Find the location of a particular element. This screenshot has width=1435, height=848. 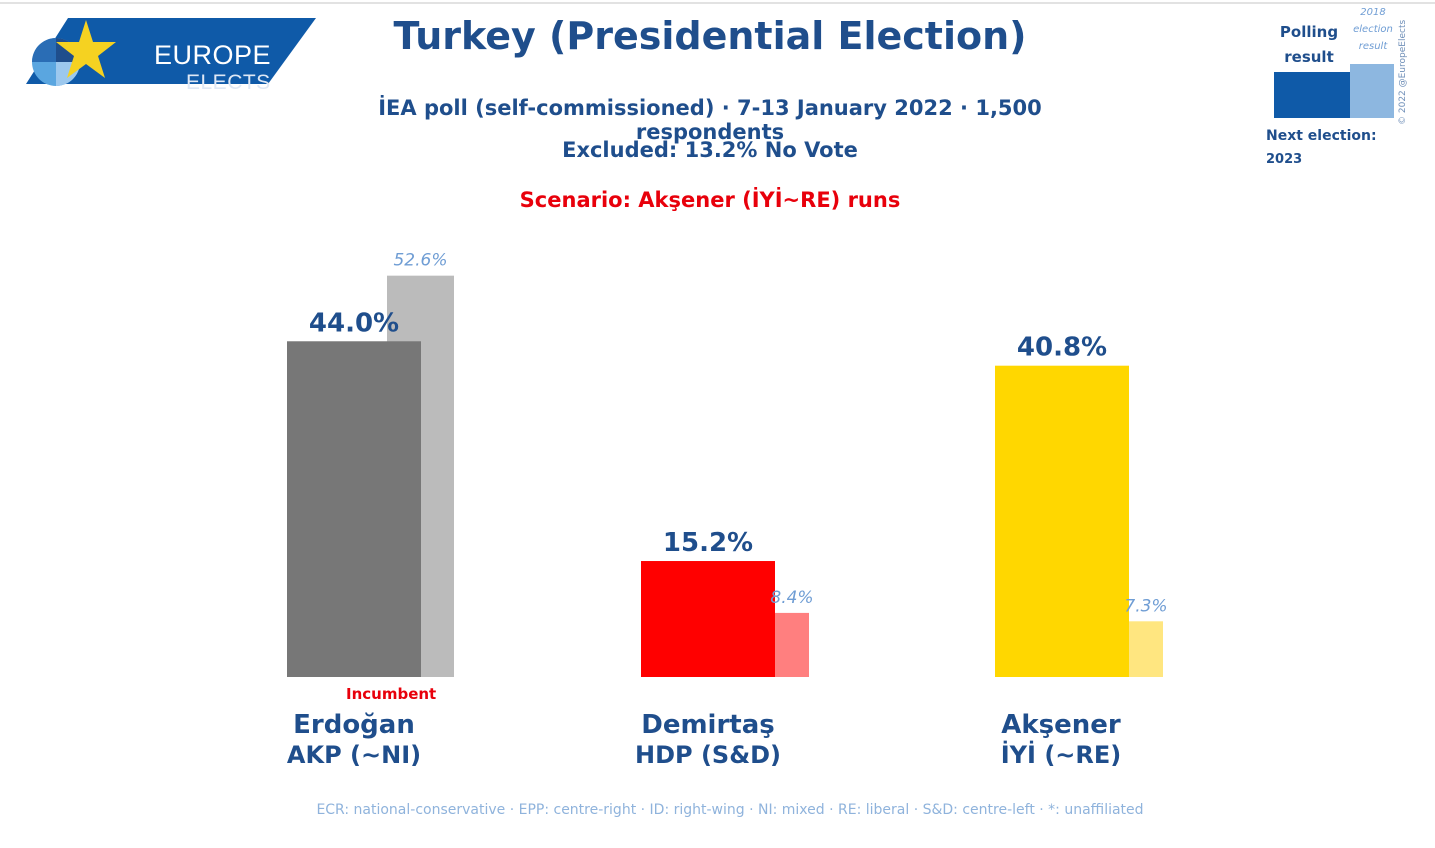

data-label-polling-demirtas: 15.2% is located at coordinates (708, 543).